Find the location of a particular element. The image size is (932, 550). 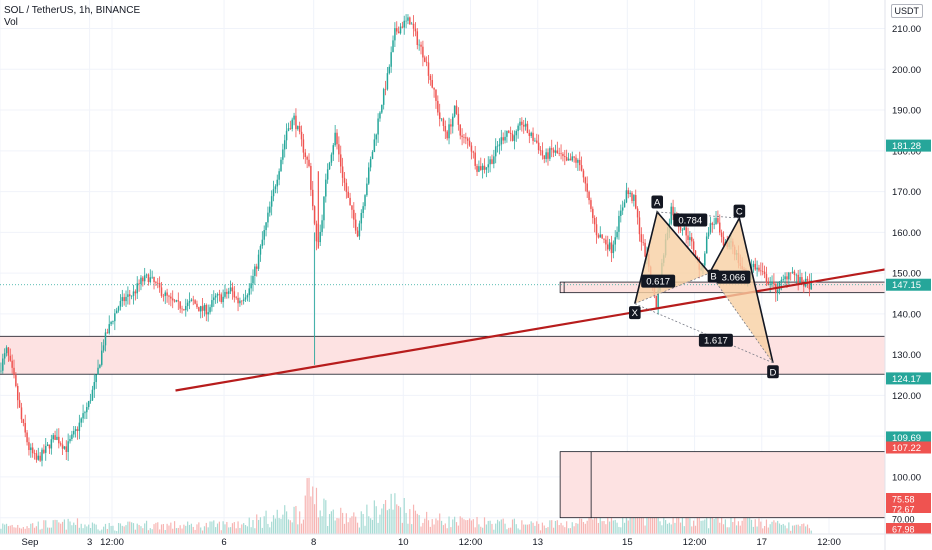

pattern-point-b: B is located at coordinates (713, 276).